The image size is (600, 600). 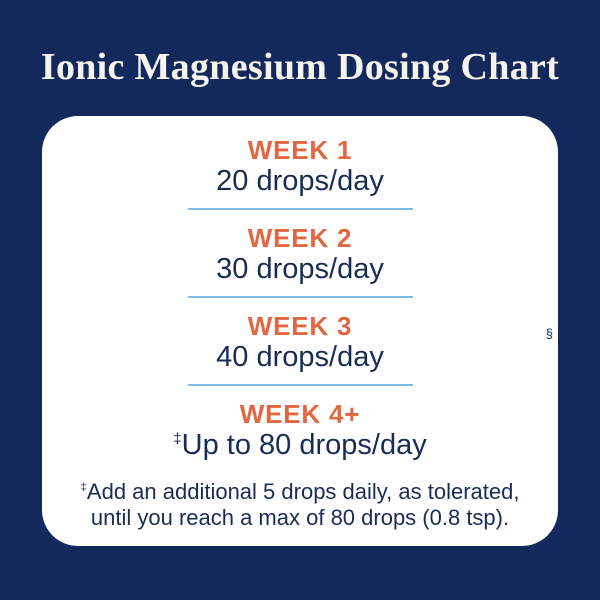 I want to click on week-4-label: WEEK 4+, so click(x=300, y=414).